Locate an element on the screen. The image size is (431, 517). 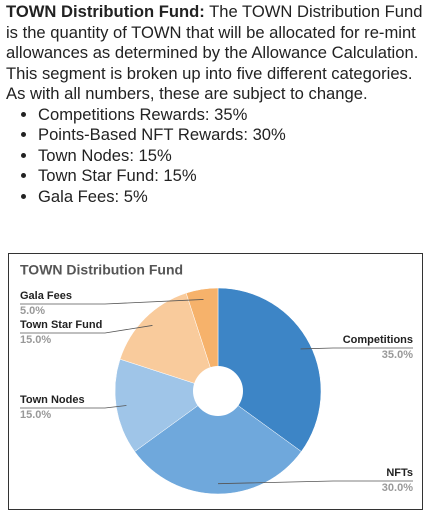
donut-hole is located at coordinates (218, 391).